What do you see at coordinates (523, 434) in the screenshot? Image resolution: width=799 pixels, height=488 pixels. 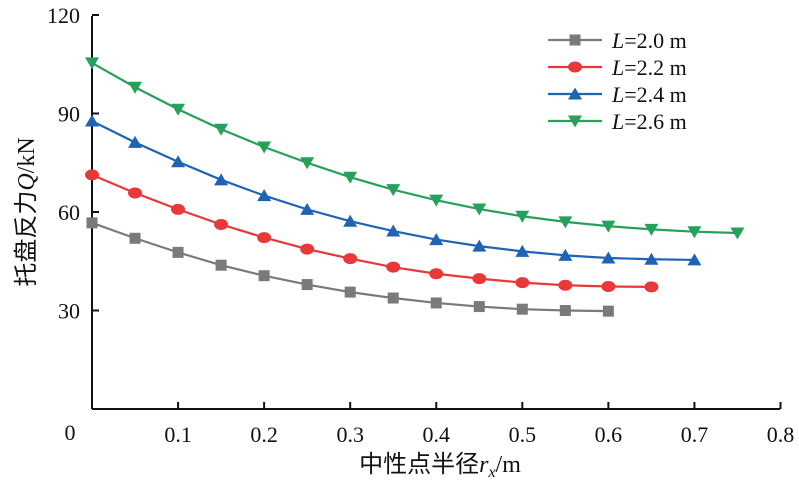 I see `x-tick-label: 0.5` at bounding box center [523, 434].